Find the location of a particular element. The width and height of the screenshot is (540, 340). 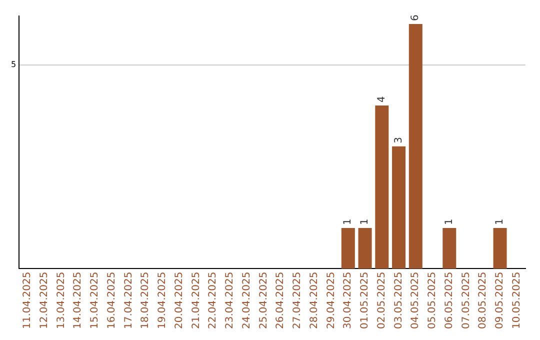

x-tick-label: 29.04.2025 is located at coordinates (331, 301).